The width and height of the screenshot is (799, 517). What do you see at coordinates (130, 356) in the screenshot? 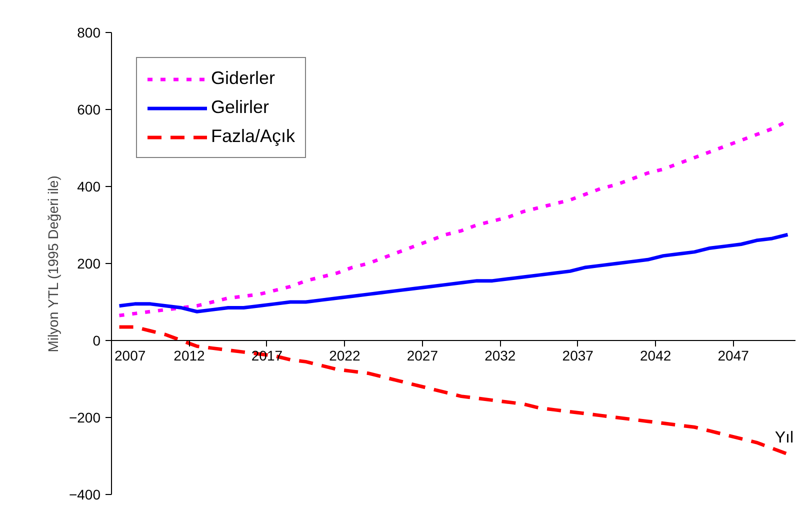
I see `x-tick-label: 2007` at bounding box center [130, 356].